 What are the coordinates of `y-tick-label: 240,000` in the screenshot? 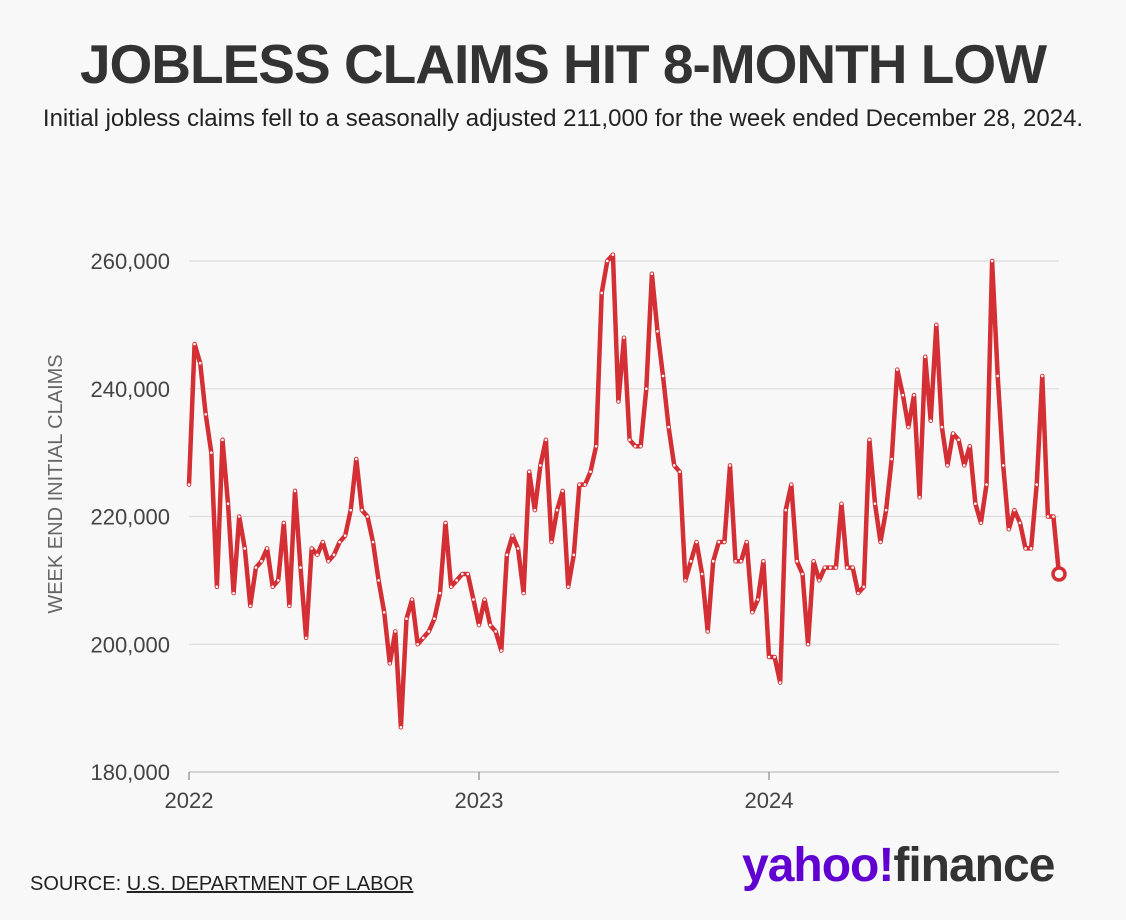 It's located at (130, 389).